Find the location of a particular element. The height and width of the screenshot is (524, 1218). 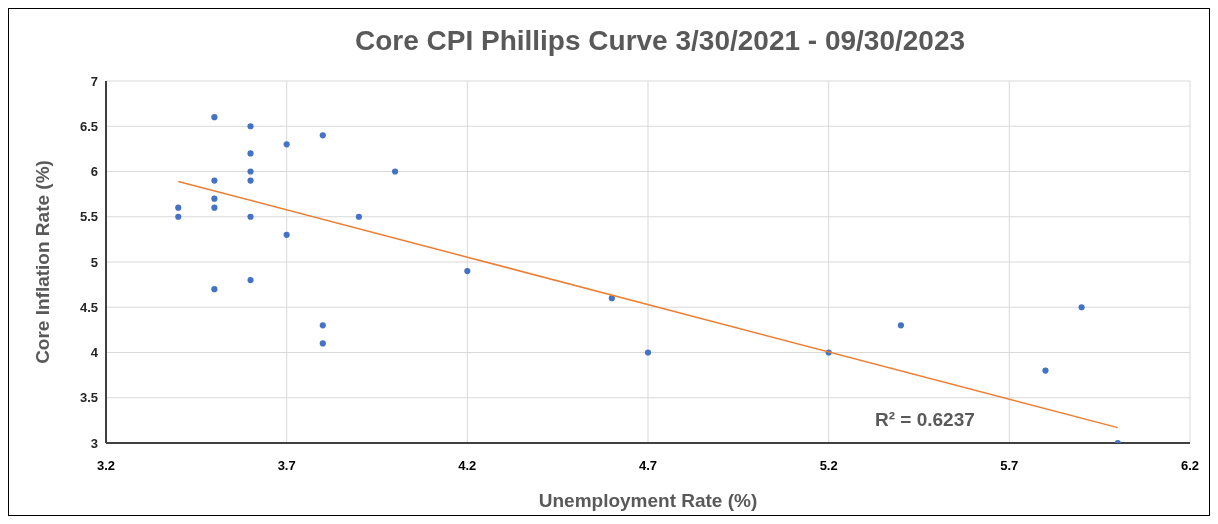

x-tick-label: 3.2 is located at coordinates (106, 466).